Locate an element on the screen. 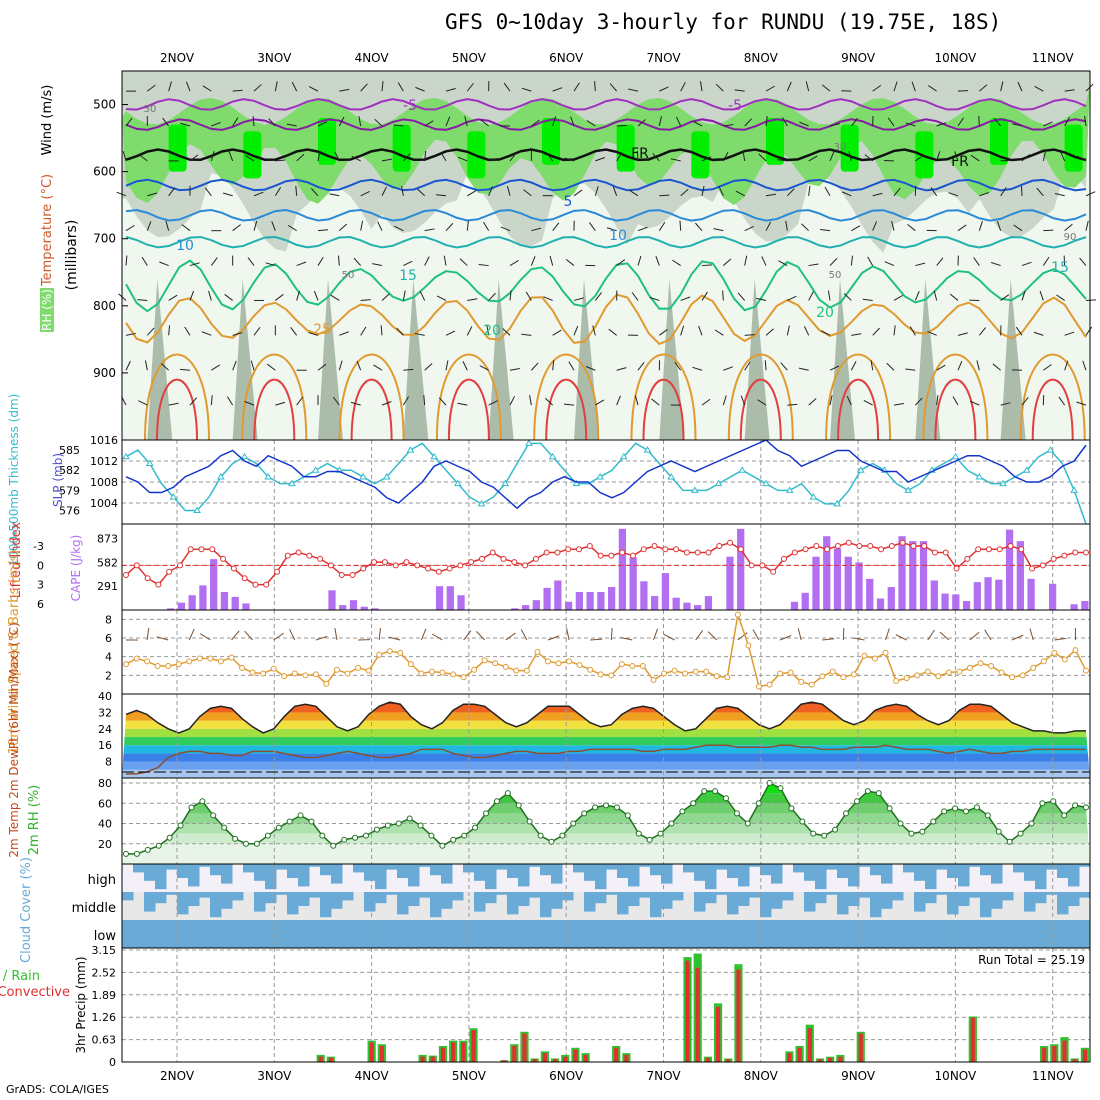 This screenshot has width=1100, height=1100. li-ytick: 3 is located at coordinates (40, 585).